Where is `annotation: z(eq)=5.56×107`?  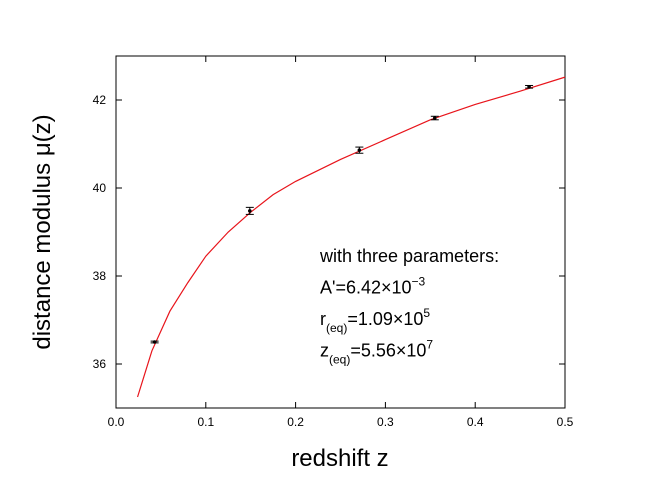 annotation: z(eq)=5.56×107 is located at coordinates (376, 352).